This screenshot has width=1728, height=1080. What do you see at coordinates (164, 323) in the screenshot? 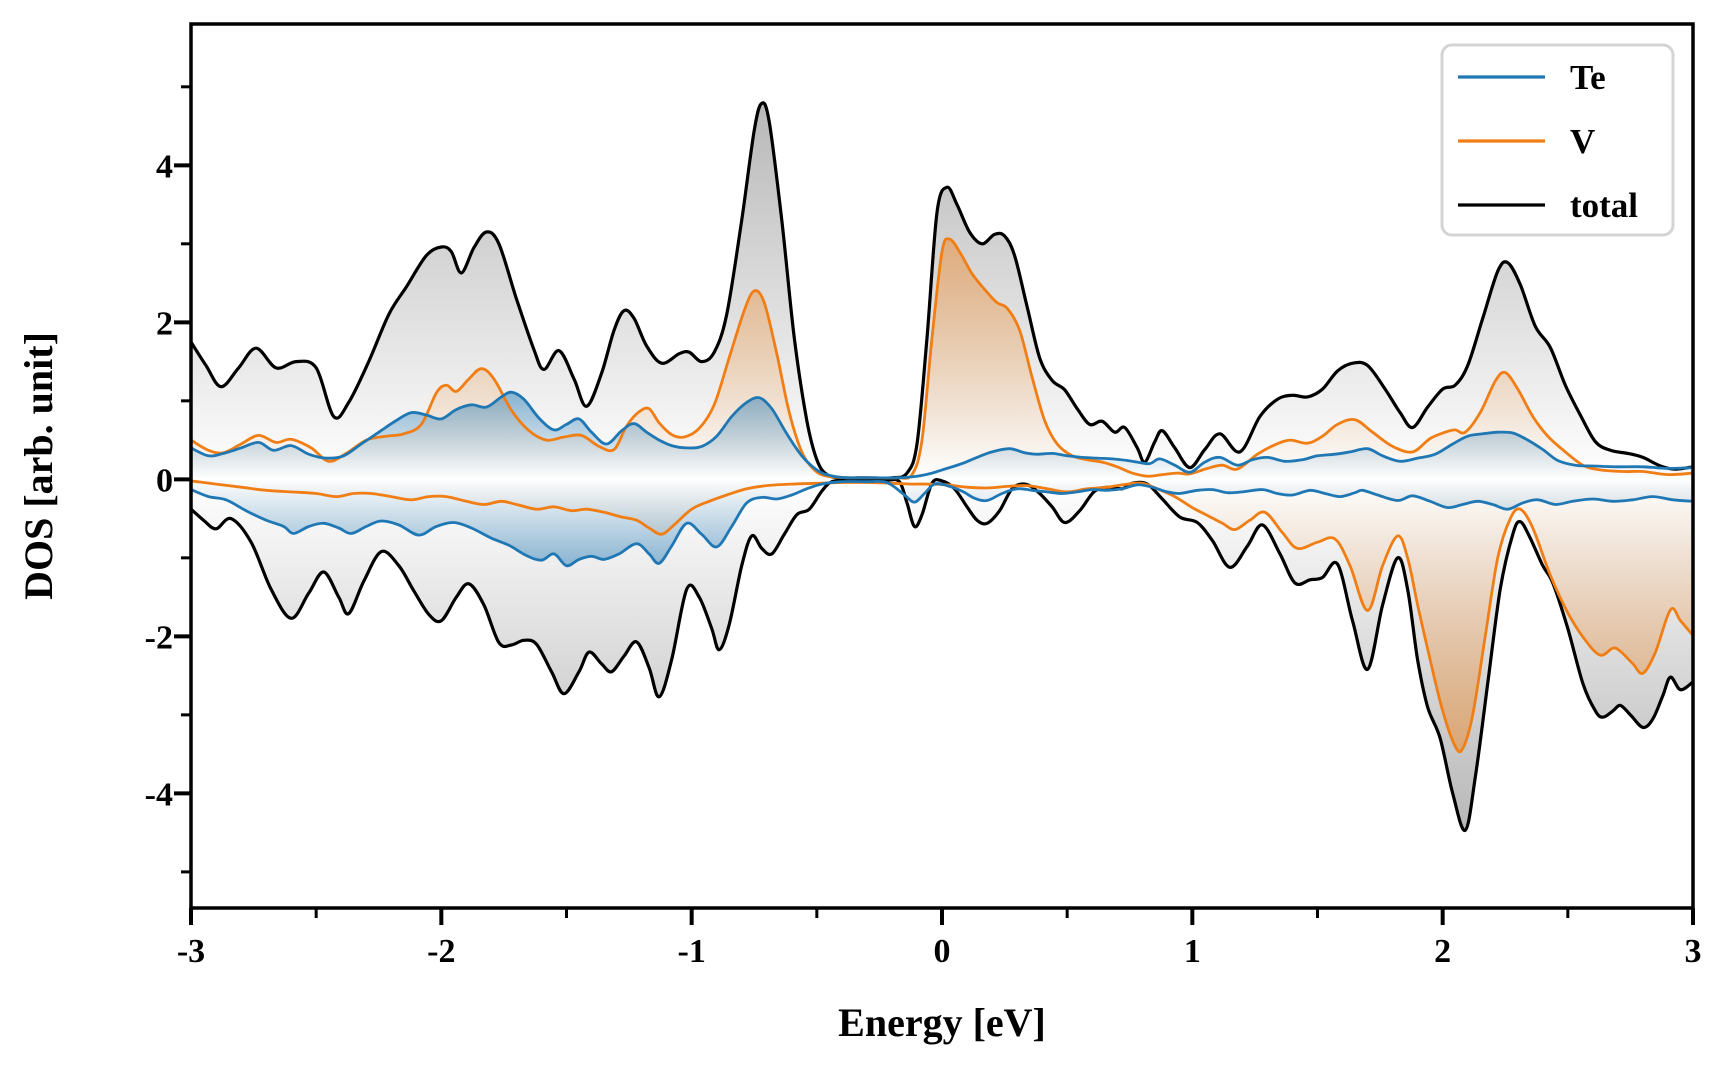
I see `y-tick-label: 2` at bounding box center [164, 323].